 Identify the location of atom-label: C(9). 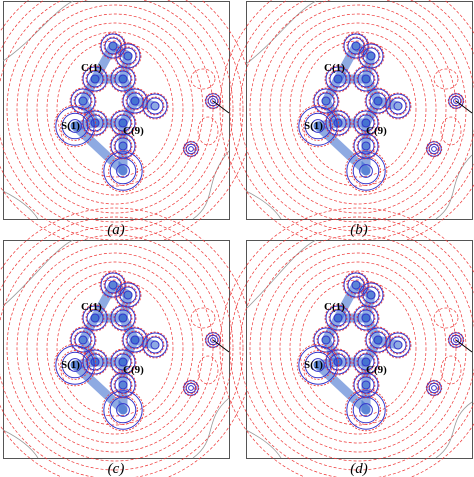
(376, 131).